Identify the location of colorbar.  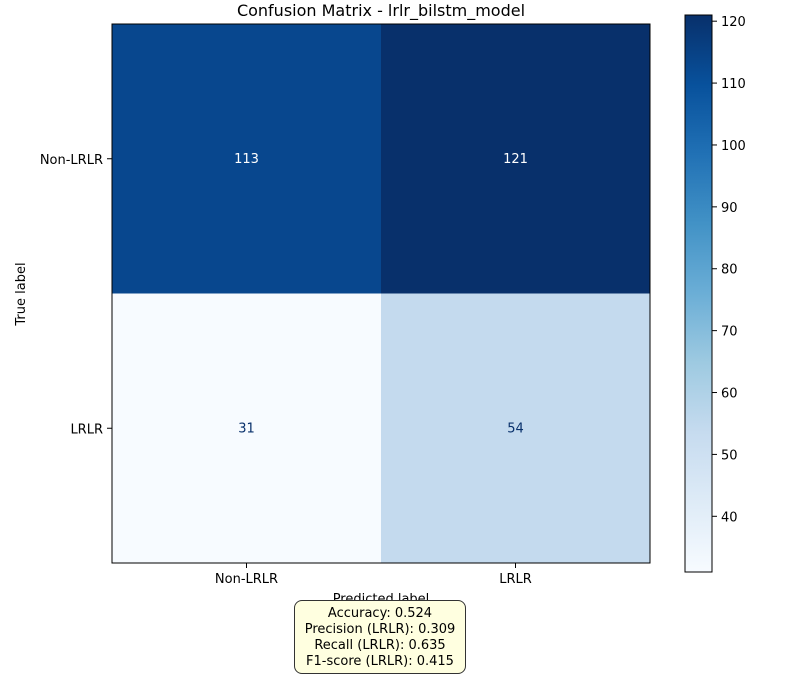
(698, 293).